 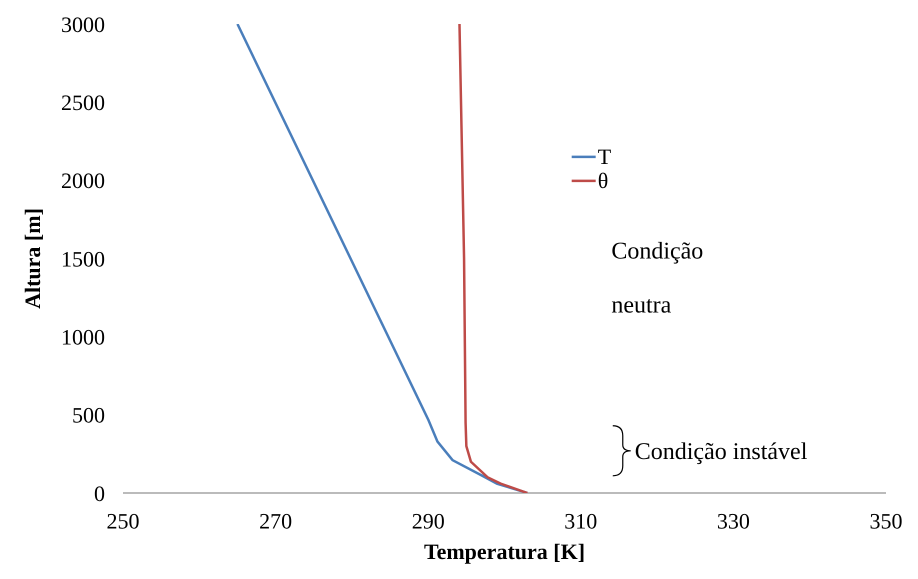 What do you see at coordinates (581, 521) in the screenshot?
I see `x-tick-label: 310` at bounding box center [581, 521].